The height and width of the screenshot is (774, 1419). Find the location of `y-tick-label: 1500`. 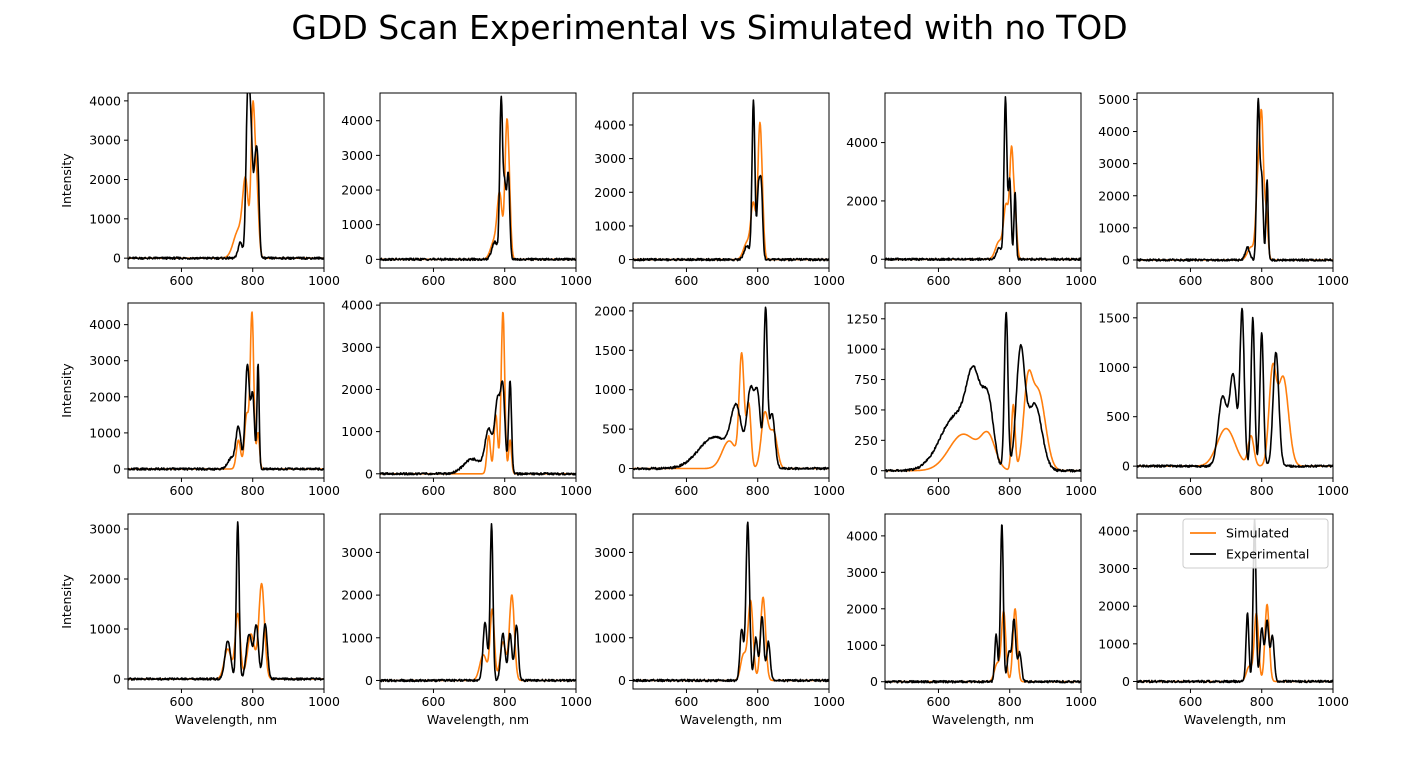

y-tick-label: 1500 is located at coordinates (610, 350).